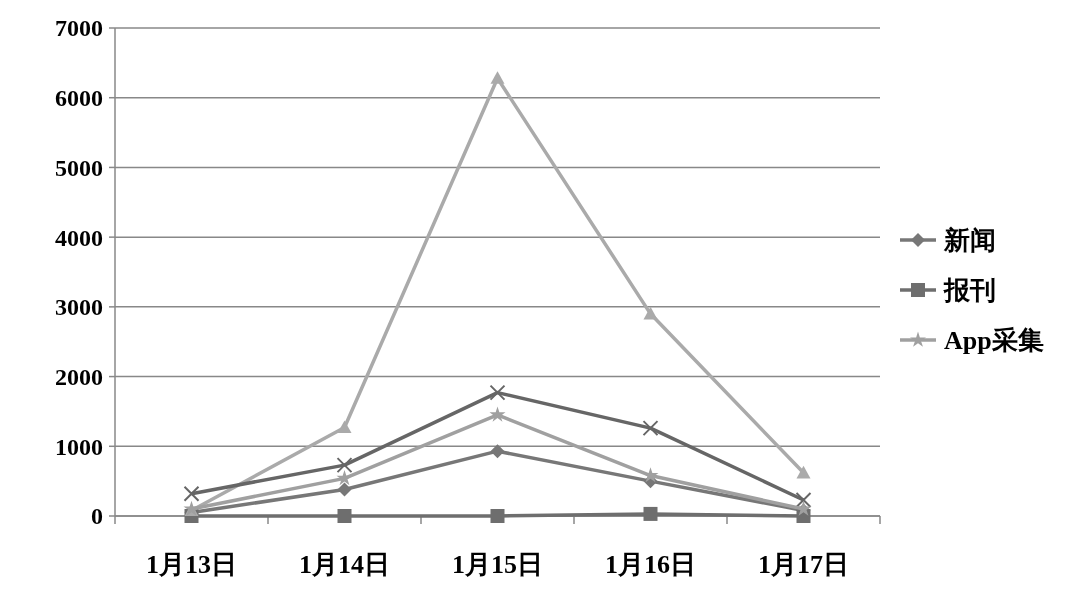  I want to click on x-tick-label: 1月16日, so click(650, 564).